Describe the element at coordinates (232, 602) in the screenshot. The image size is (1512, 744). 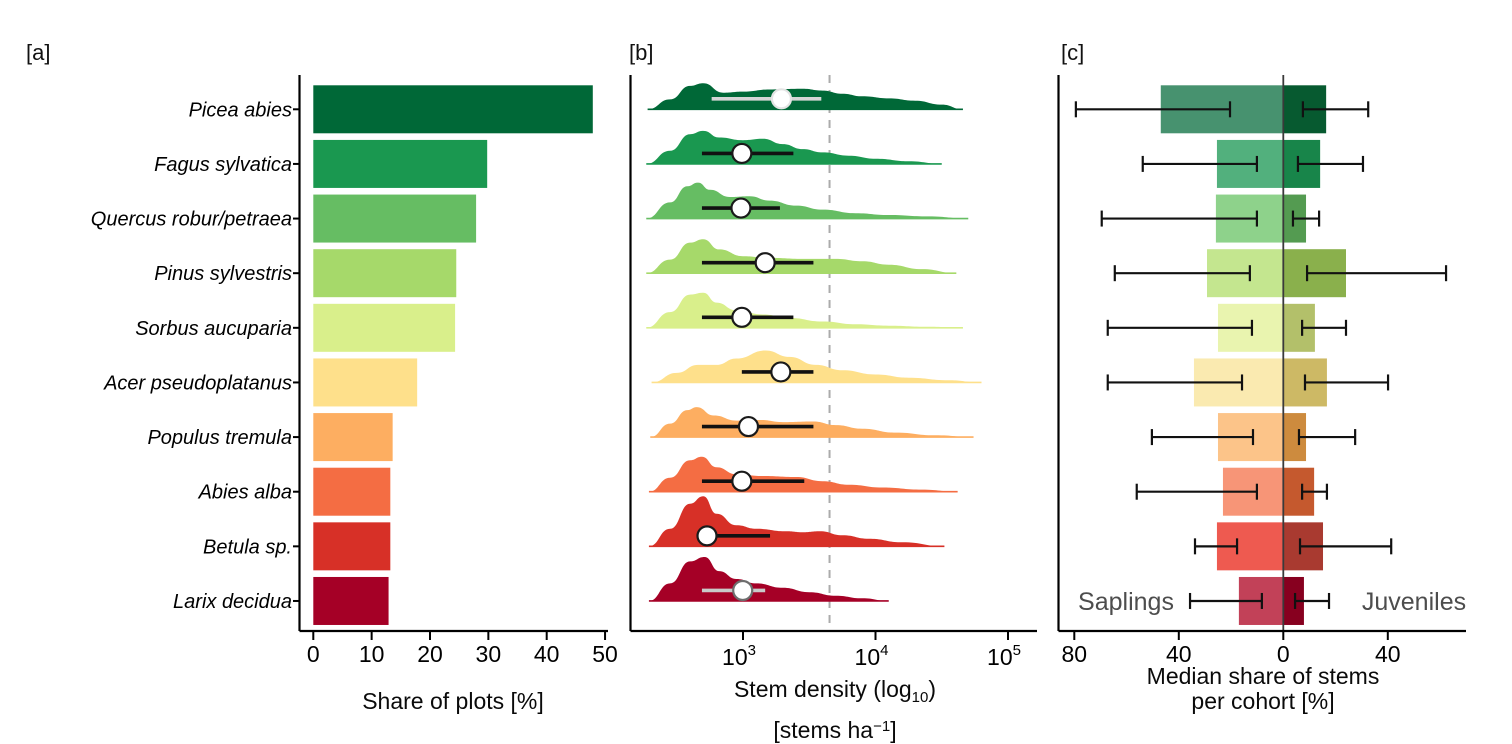
I see `species-label: Larix decidua` at that location.